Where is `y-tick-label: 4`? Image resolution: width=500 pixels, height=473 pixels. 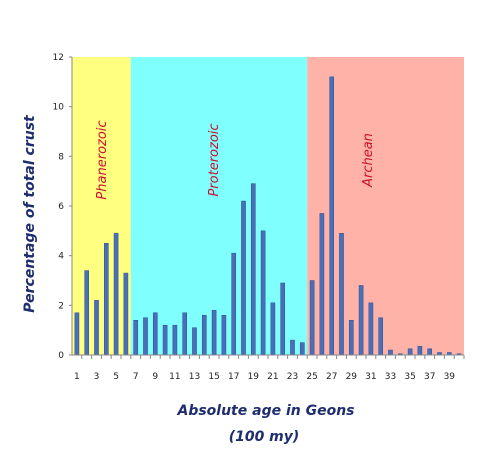 y-tick-label: 4 is located at coordinates (61, 257).